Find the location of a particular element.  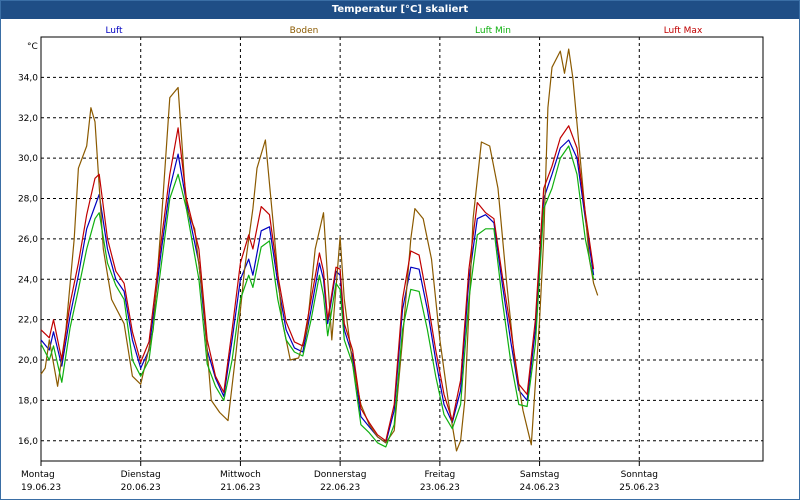

chart-title: Temperatur [°C] skaliert is located at coordinates (400, 10).